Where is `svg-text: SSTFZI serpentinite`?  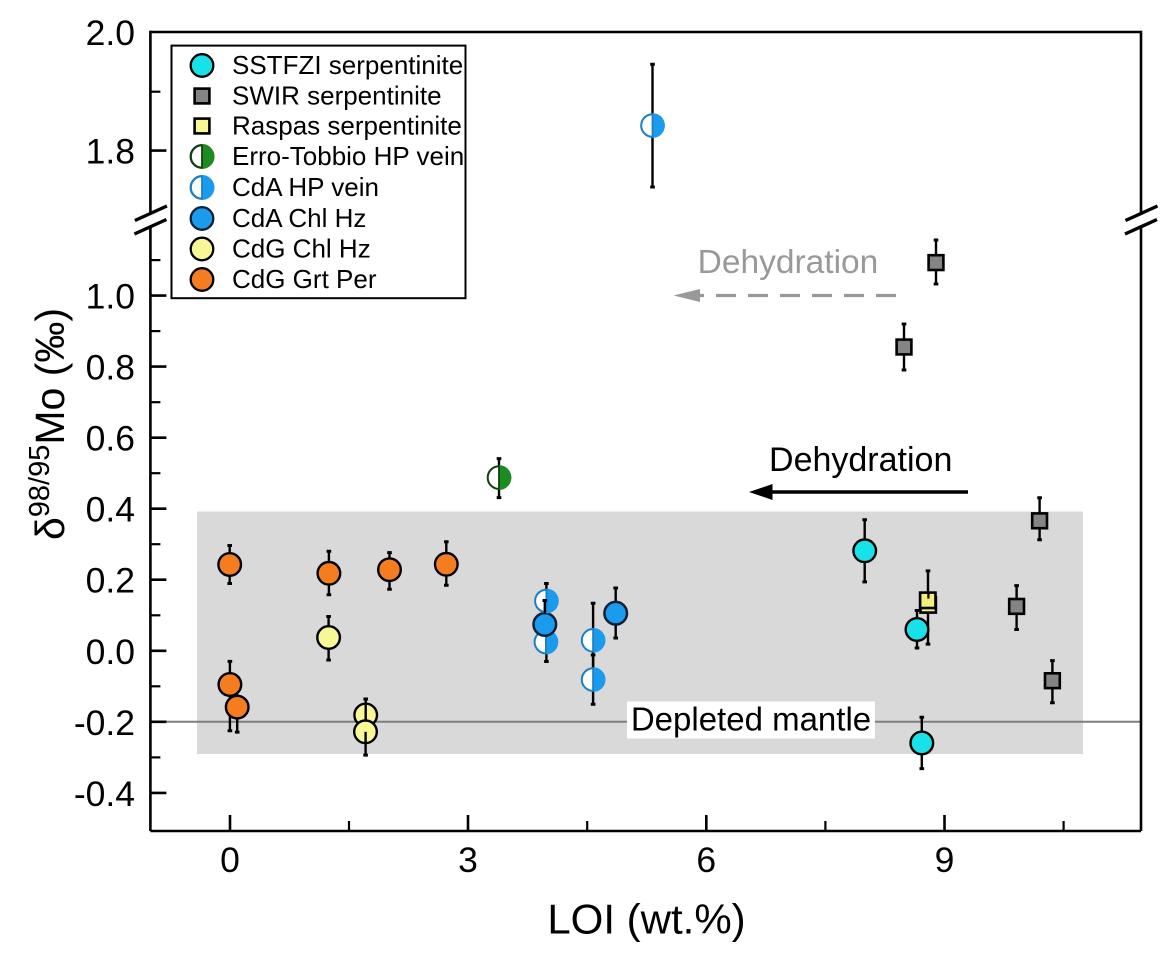
svg-text: SSTFZI serpentinite is located at coordinates (347, 65).